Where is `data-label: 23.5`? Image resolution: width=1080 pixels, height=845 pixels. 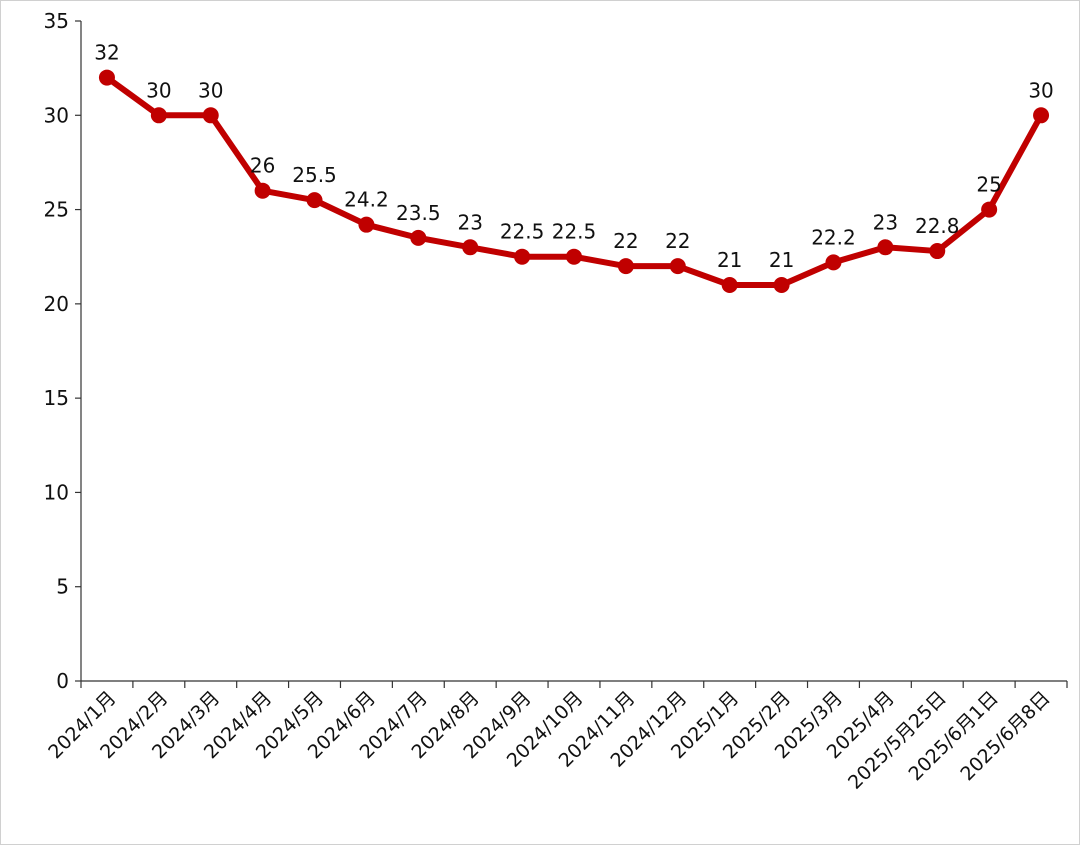 data-label: 23.5 is located at coordinates (418, 213).